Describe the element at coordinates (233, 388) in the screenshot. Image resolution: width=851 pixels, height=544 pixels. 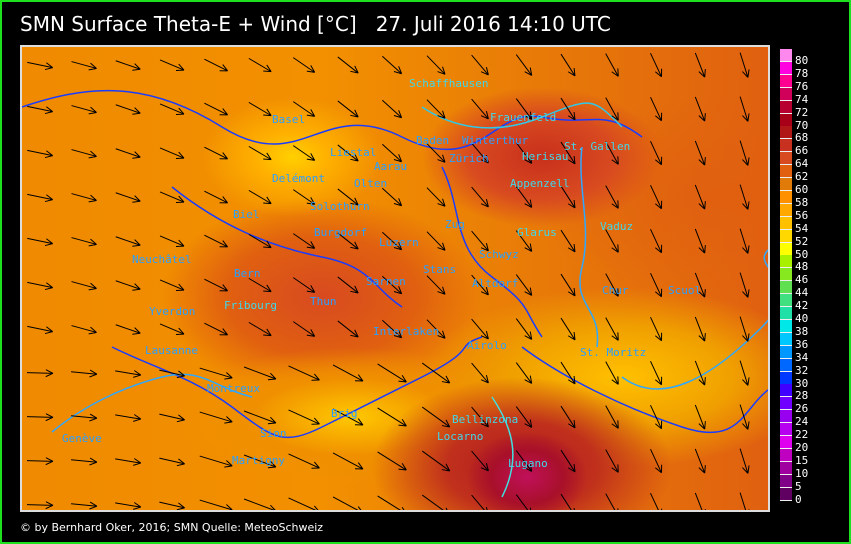
I see `city-label: Montreux` at that location.